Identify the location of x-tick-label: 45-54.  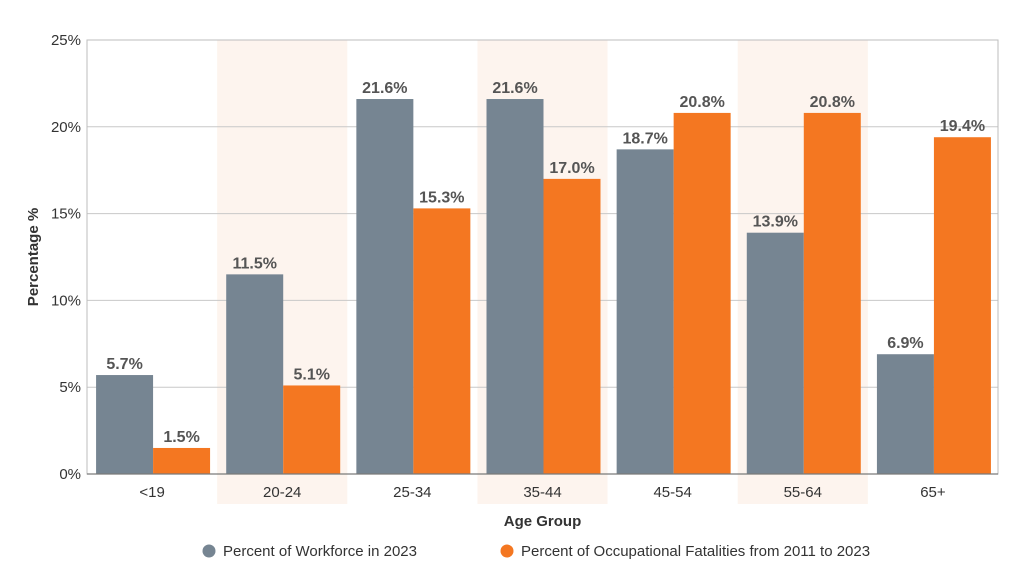
(672, 492).